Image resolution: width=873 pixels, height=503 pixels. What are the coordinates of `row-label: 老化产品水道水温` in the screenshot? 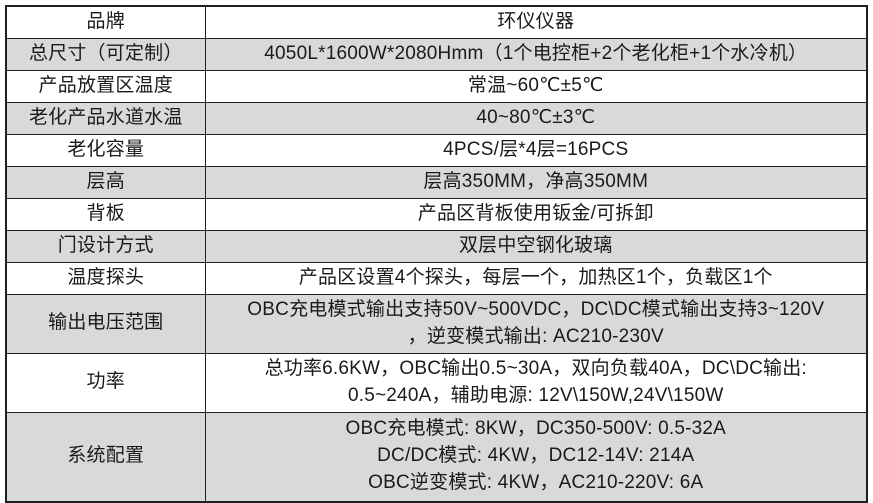 It's located at (105, 118).